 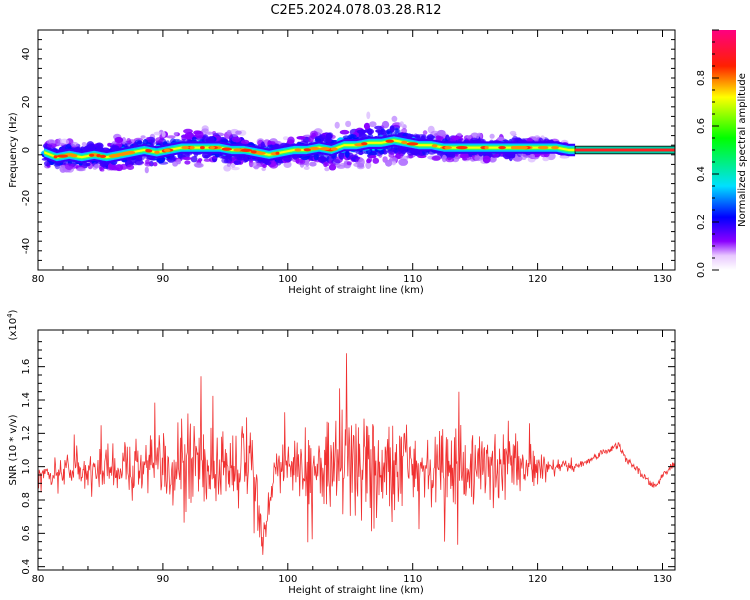 I want to click on colorbar-ticks: 0.0 0.2 0.4 0.6 0.8, so click(x=707, y=153).